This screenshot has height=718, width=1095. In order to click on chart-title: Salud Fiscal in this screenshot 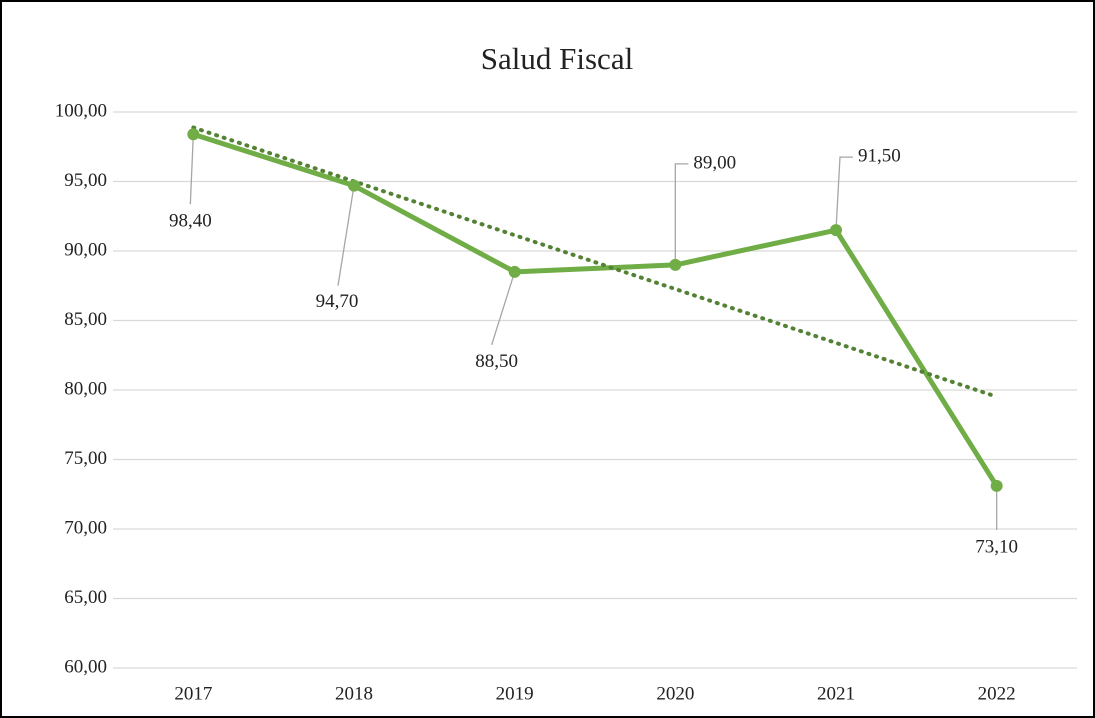, I will do `click(557, 58)`.